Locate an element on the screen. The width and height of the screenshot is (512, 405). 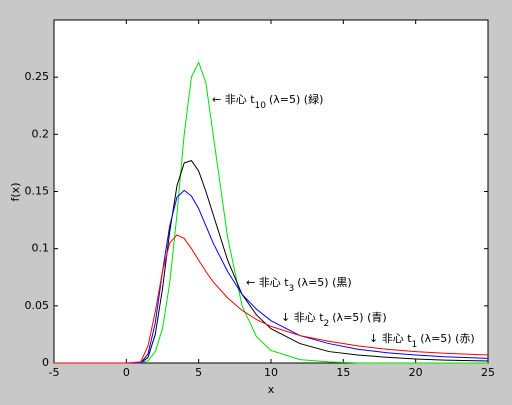
x-axis-label: x is located at coordinates (271, 389).